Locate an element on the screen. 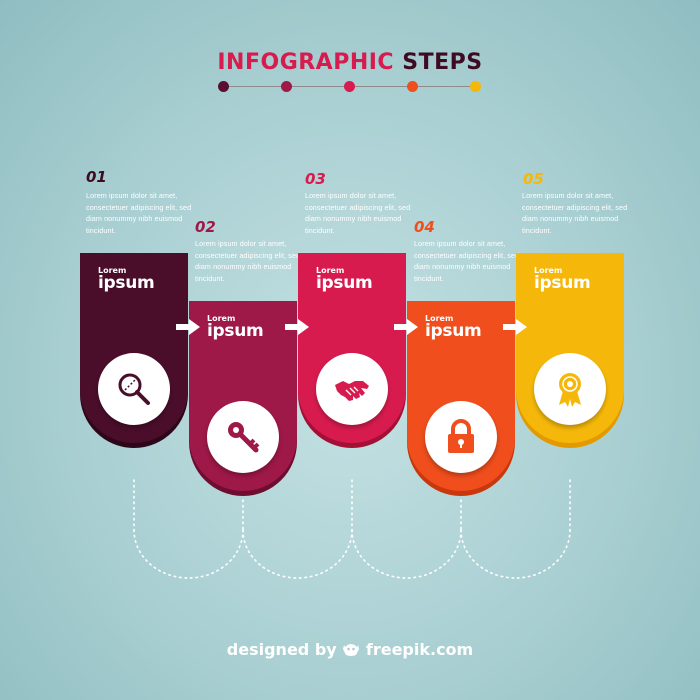 The image size is (700, 700). step-5-tab: Lorem ipsum is located at coordinates (570, 348).